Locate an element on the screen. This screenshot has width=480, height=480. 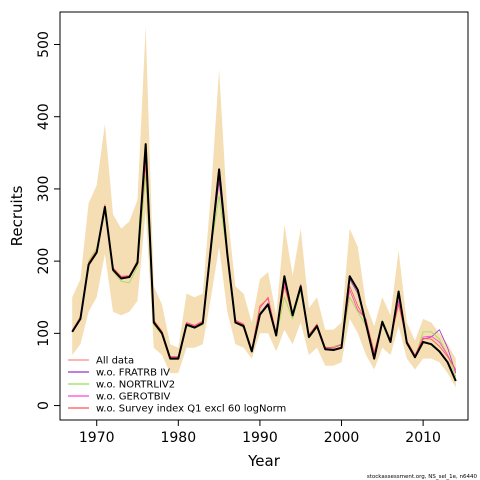
legend-label: All data is located at coordinates (115, 361).